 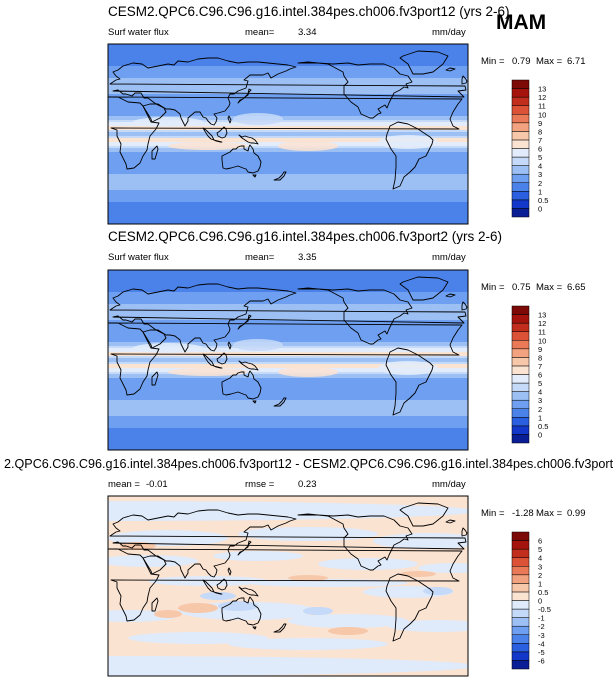 I want to click on panel1-colorbar-label: 12, so click(x=542, y=97).